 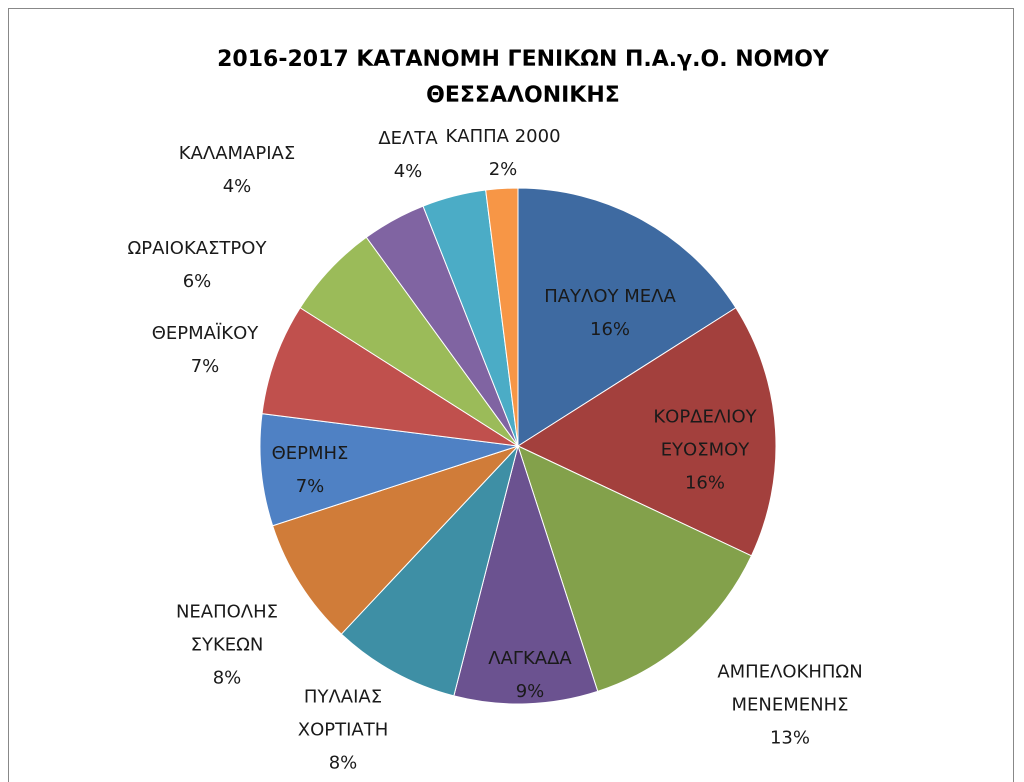 I want to click on category-label: ΑΜΠΕΛΟΚΗΠΩΝ ΜΕΝΕΜΕΝΗΣ, so click(x=790, y=688).